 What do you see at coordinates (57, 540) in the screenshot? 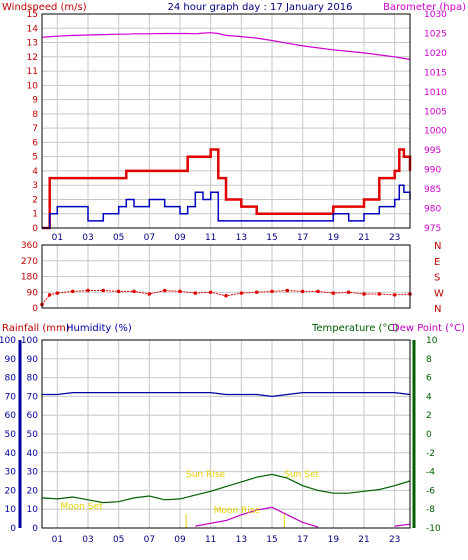
I see `p3-x-tick-label: 01` at bounding box center [57, 540].